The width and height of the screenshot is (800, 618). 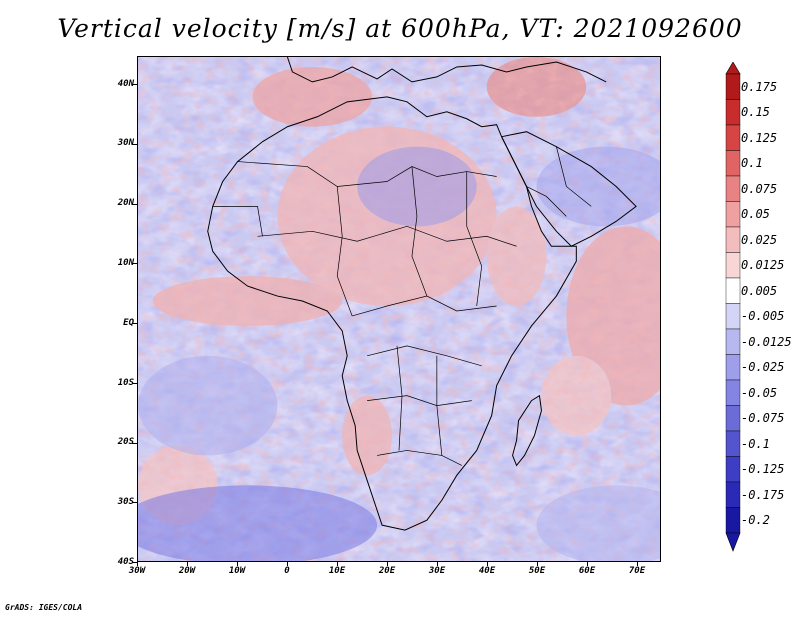 I want to click on colorbar-label: -0.025, so click(x=763, y=367).